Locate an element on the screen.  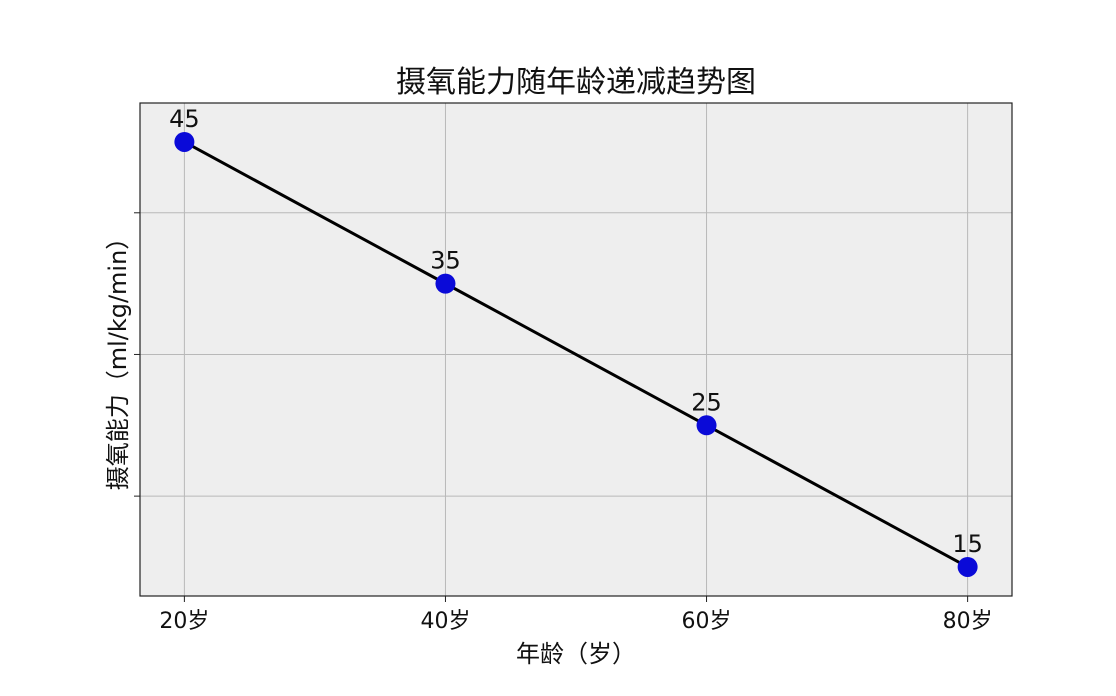
x-axis-label: 年龄（岁） is located at coordinates (576, 654).